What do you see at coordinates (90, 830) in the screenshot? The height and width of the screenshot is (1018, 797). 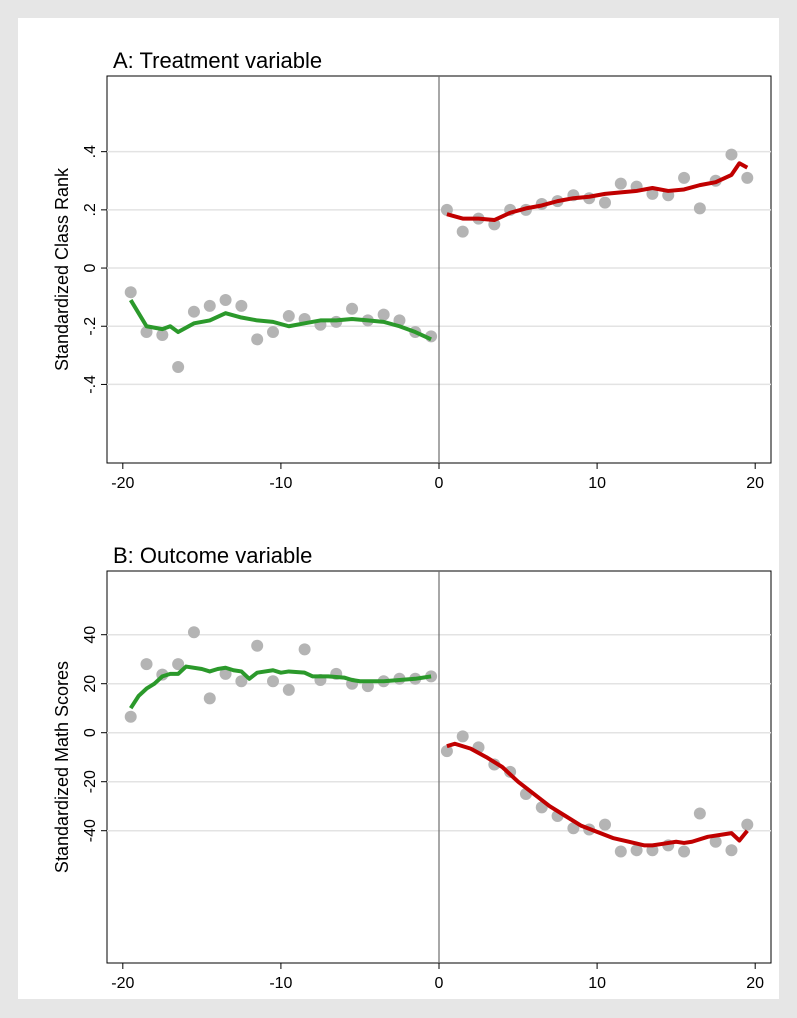 I see `y-tick-label: -40` at bounding box center [90, 830].